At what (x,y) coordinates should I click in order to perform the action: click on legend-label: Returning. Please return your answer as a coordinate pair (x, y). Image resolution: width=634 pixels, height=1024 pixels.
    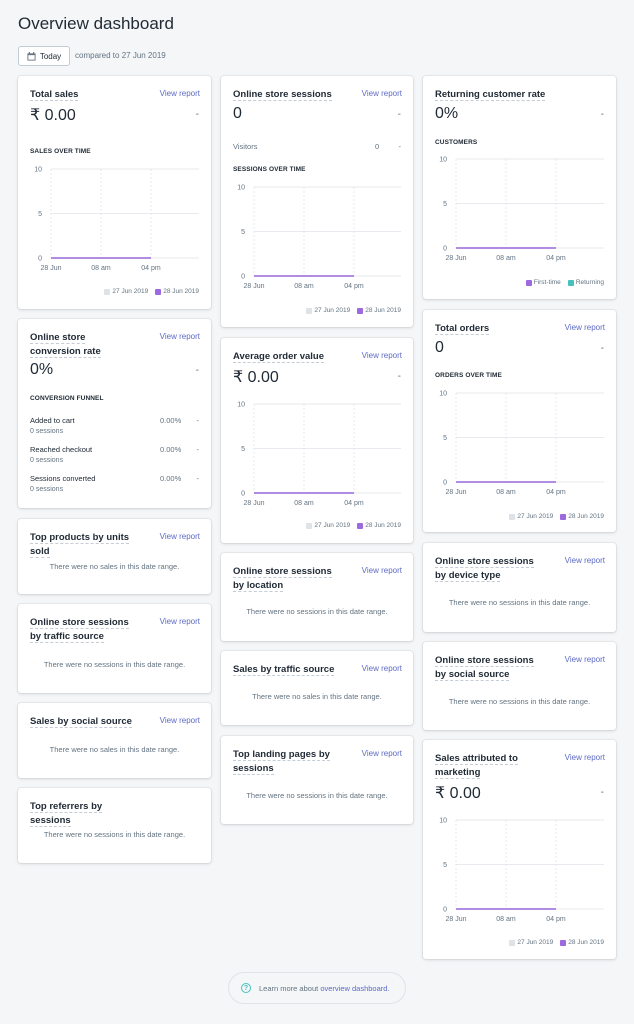
    Looking at the image, I should click on (589, 282).